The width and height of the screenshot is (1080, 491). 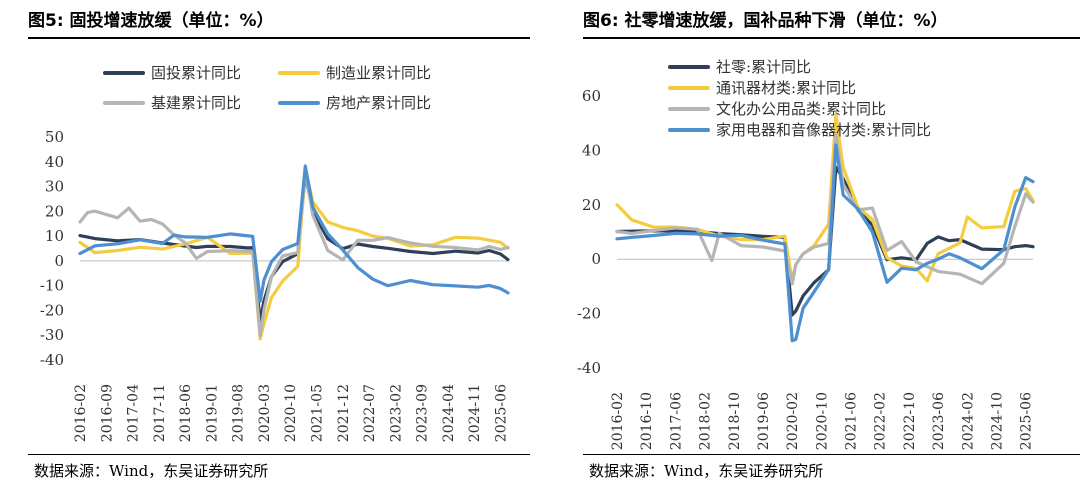 I want to click on x-tick-label: 2018-10, so click(x=735, y=421).